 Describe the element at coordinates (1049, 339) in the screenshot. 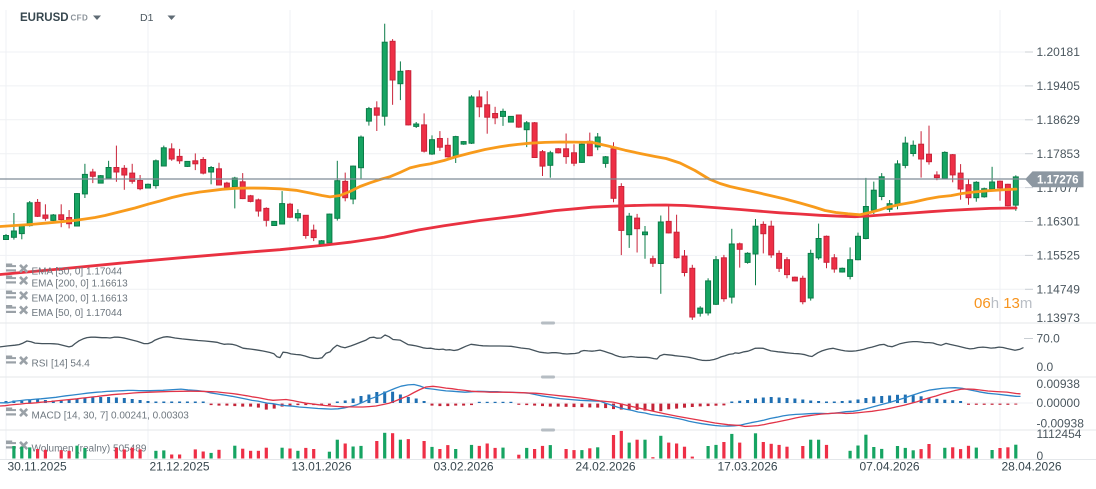

I see `svg-text: 70.0` at that location.